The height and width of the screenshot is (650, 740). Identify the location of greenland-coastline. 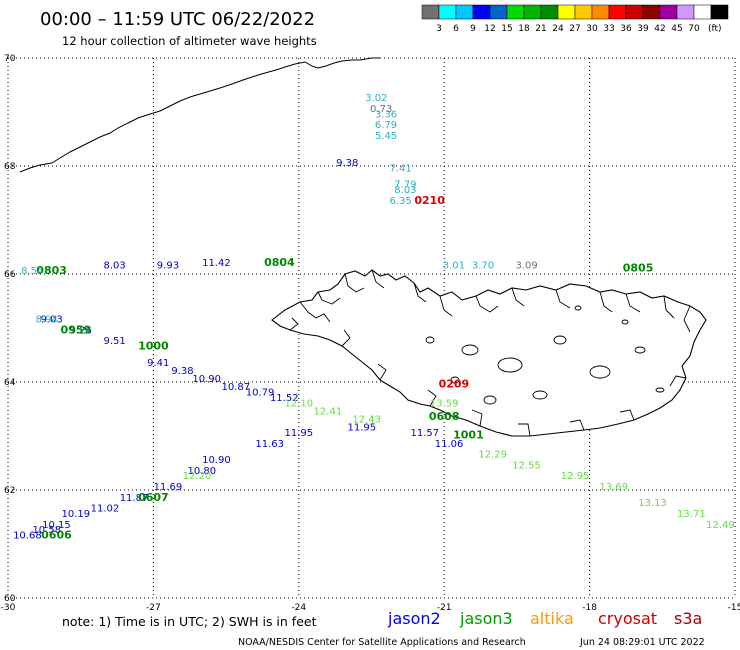
(199, 115).